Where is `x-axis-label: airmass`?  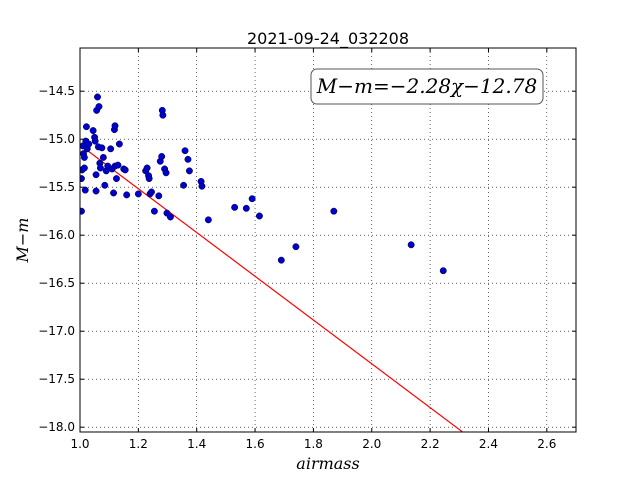 x-axis-label: airmass is located at coordinates (327, 463).